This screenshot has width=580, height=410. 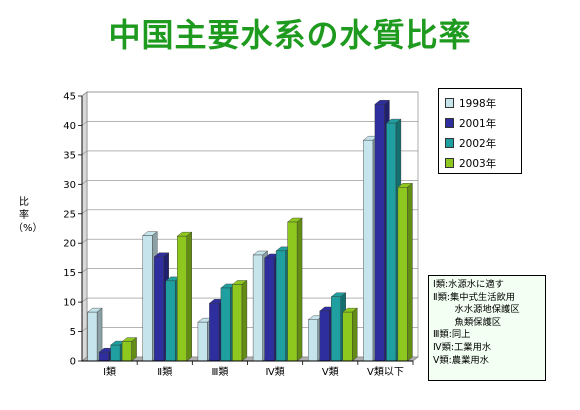 I want to click on note-line: Ⅳ類:工業用水, so click(x=462, y=347).